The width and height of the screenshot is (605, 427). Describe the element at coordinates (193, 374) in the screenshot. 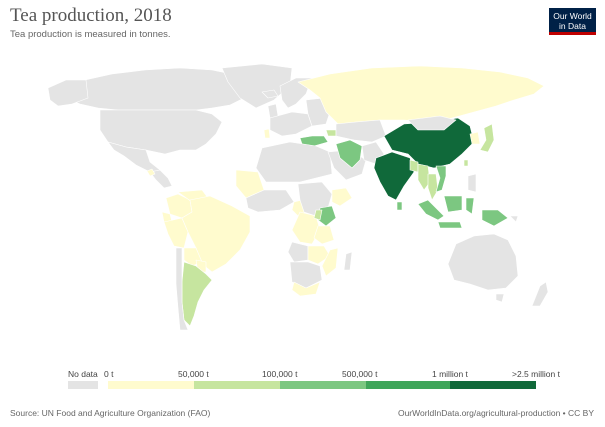

I see `legend-tick-1: 50,000 t` at that location.